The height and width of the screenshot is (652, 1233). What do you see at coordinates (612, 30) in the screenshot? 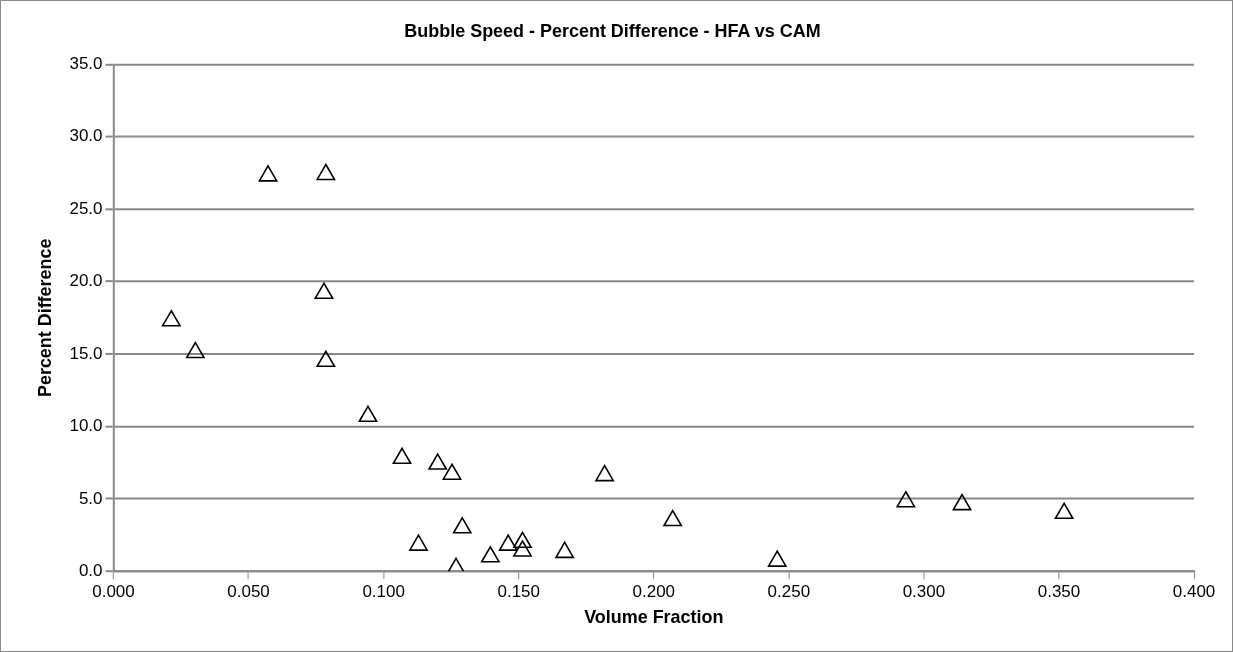
I see `chart-title: Bubble Speed - Percent Difference - HFA vs CAM` at bounding box center [612, 30].